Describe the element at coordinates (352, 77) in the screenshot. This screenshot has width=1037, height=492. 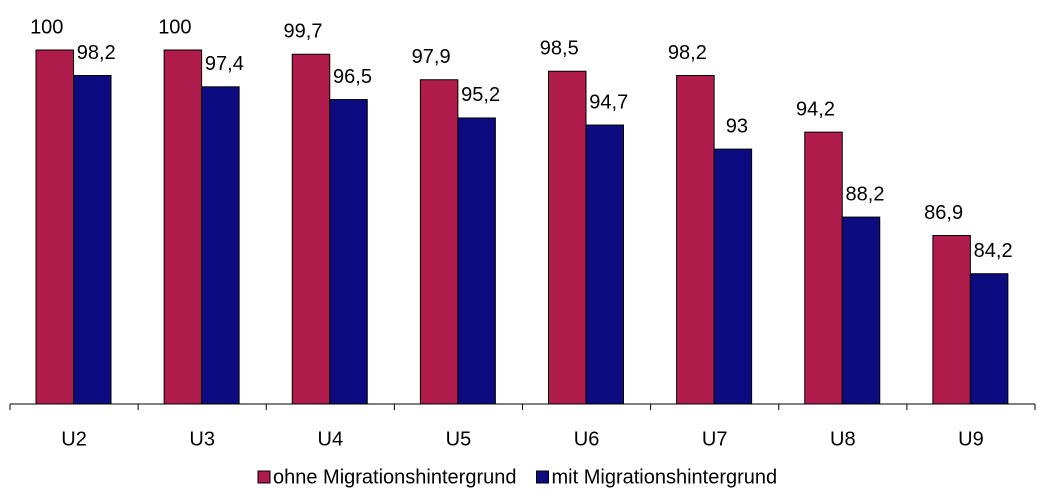
I see `value-label: 96,5` at that location.